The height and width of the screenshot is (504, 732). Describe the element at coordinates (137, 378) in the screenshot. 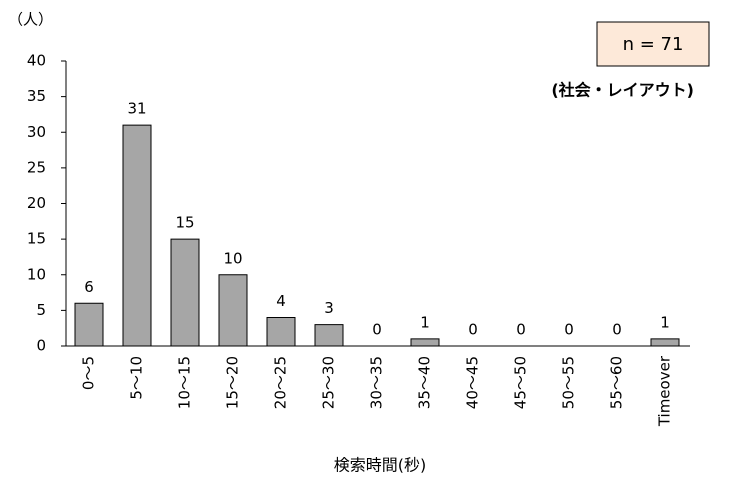

I see `x-tick-label: 5～10` at that location.